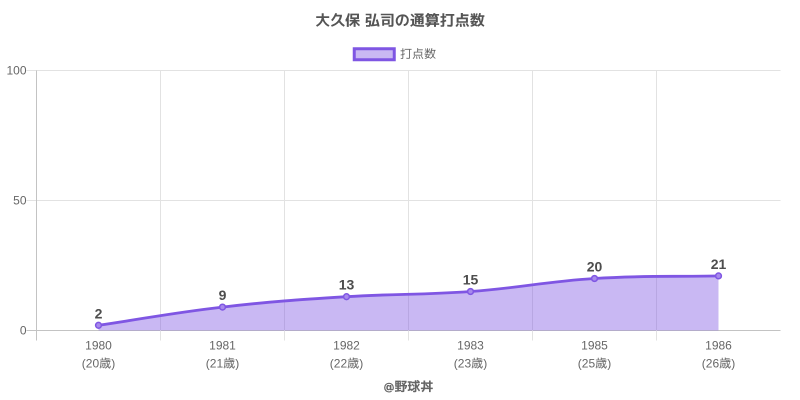 This screenshot has width=800, height=400. I want to click on svg-text: 21, so click(719, 264).